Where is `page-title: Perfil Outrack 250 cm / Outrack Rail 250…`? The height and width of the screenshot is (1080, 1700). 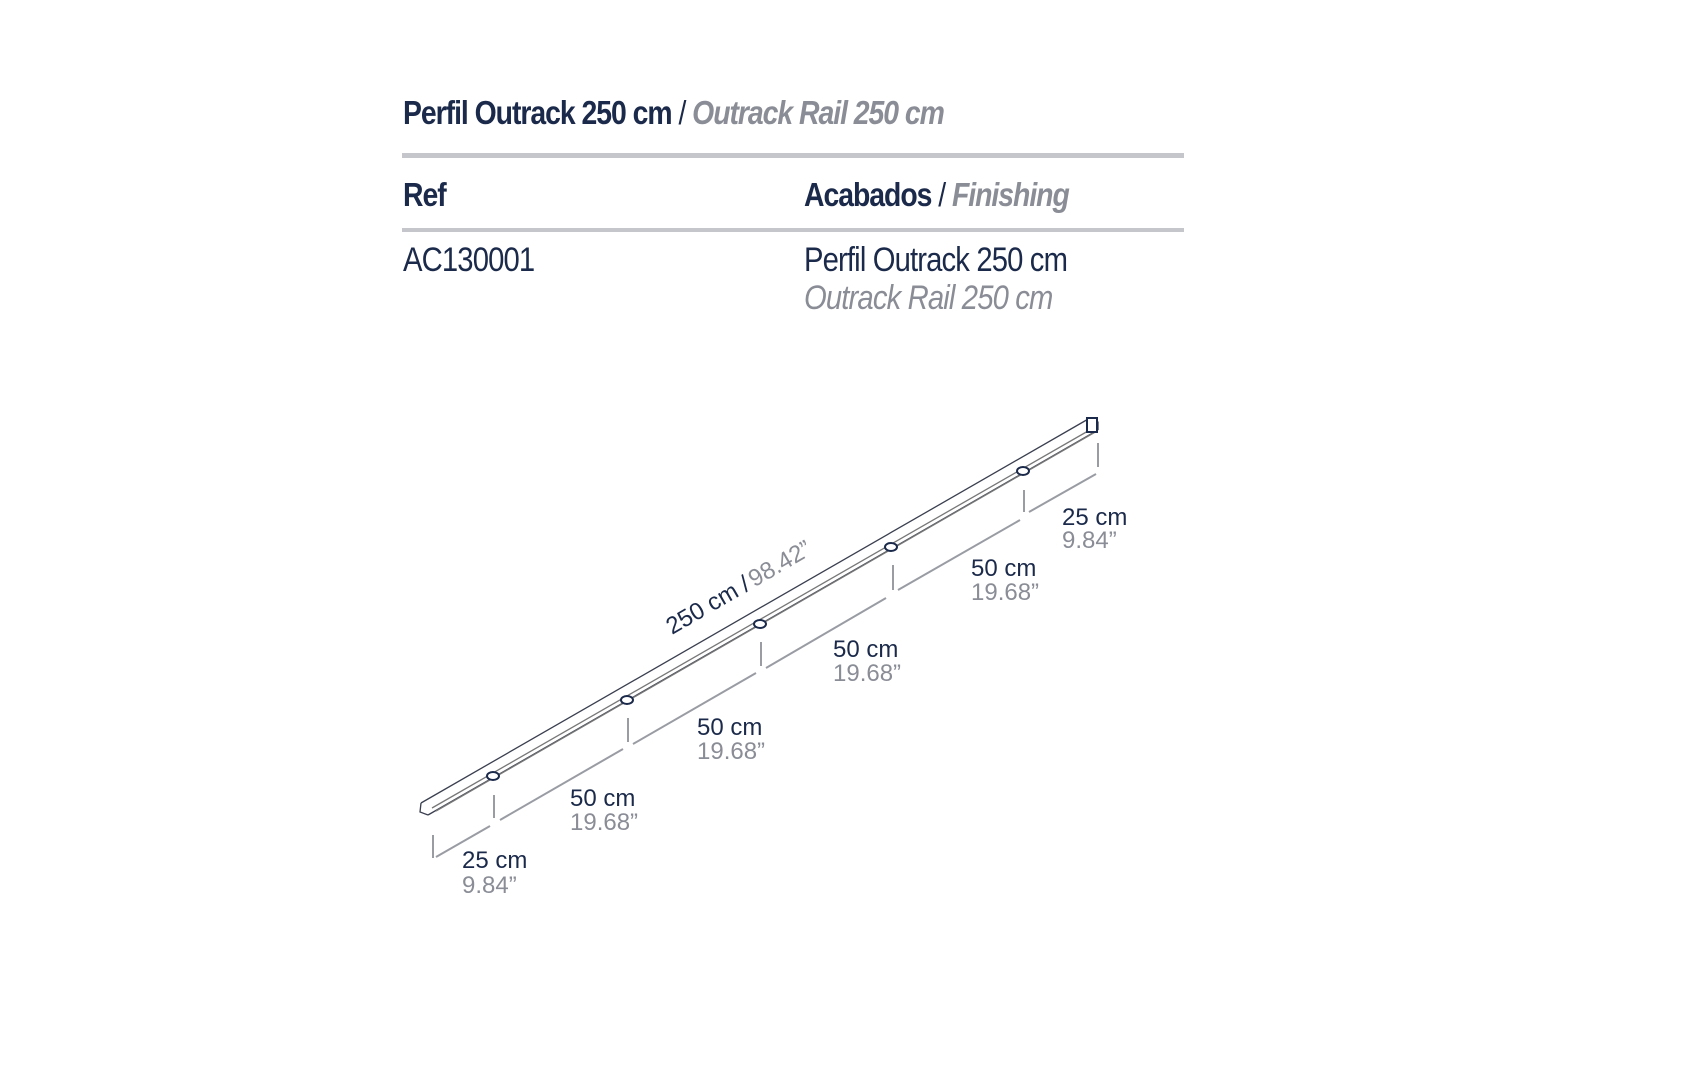
page-title: Perfil Outrack 250 cm / Outrack Rail 250… is located at coordinates (674, 113).